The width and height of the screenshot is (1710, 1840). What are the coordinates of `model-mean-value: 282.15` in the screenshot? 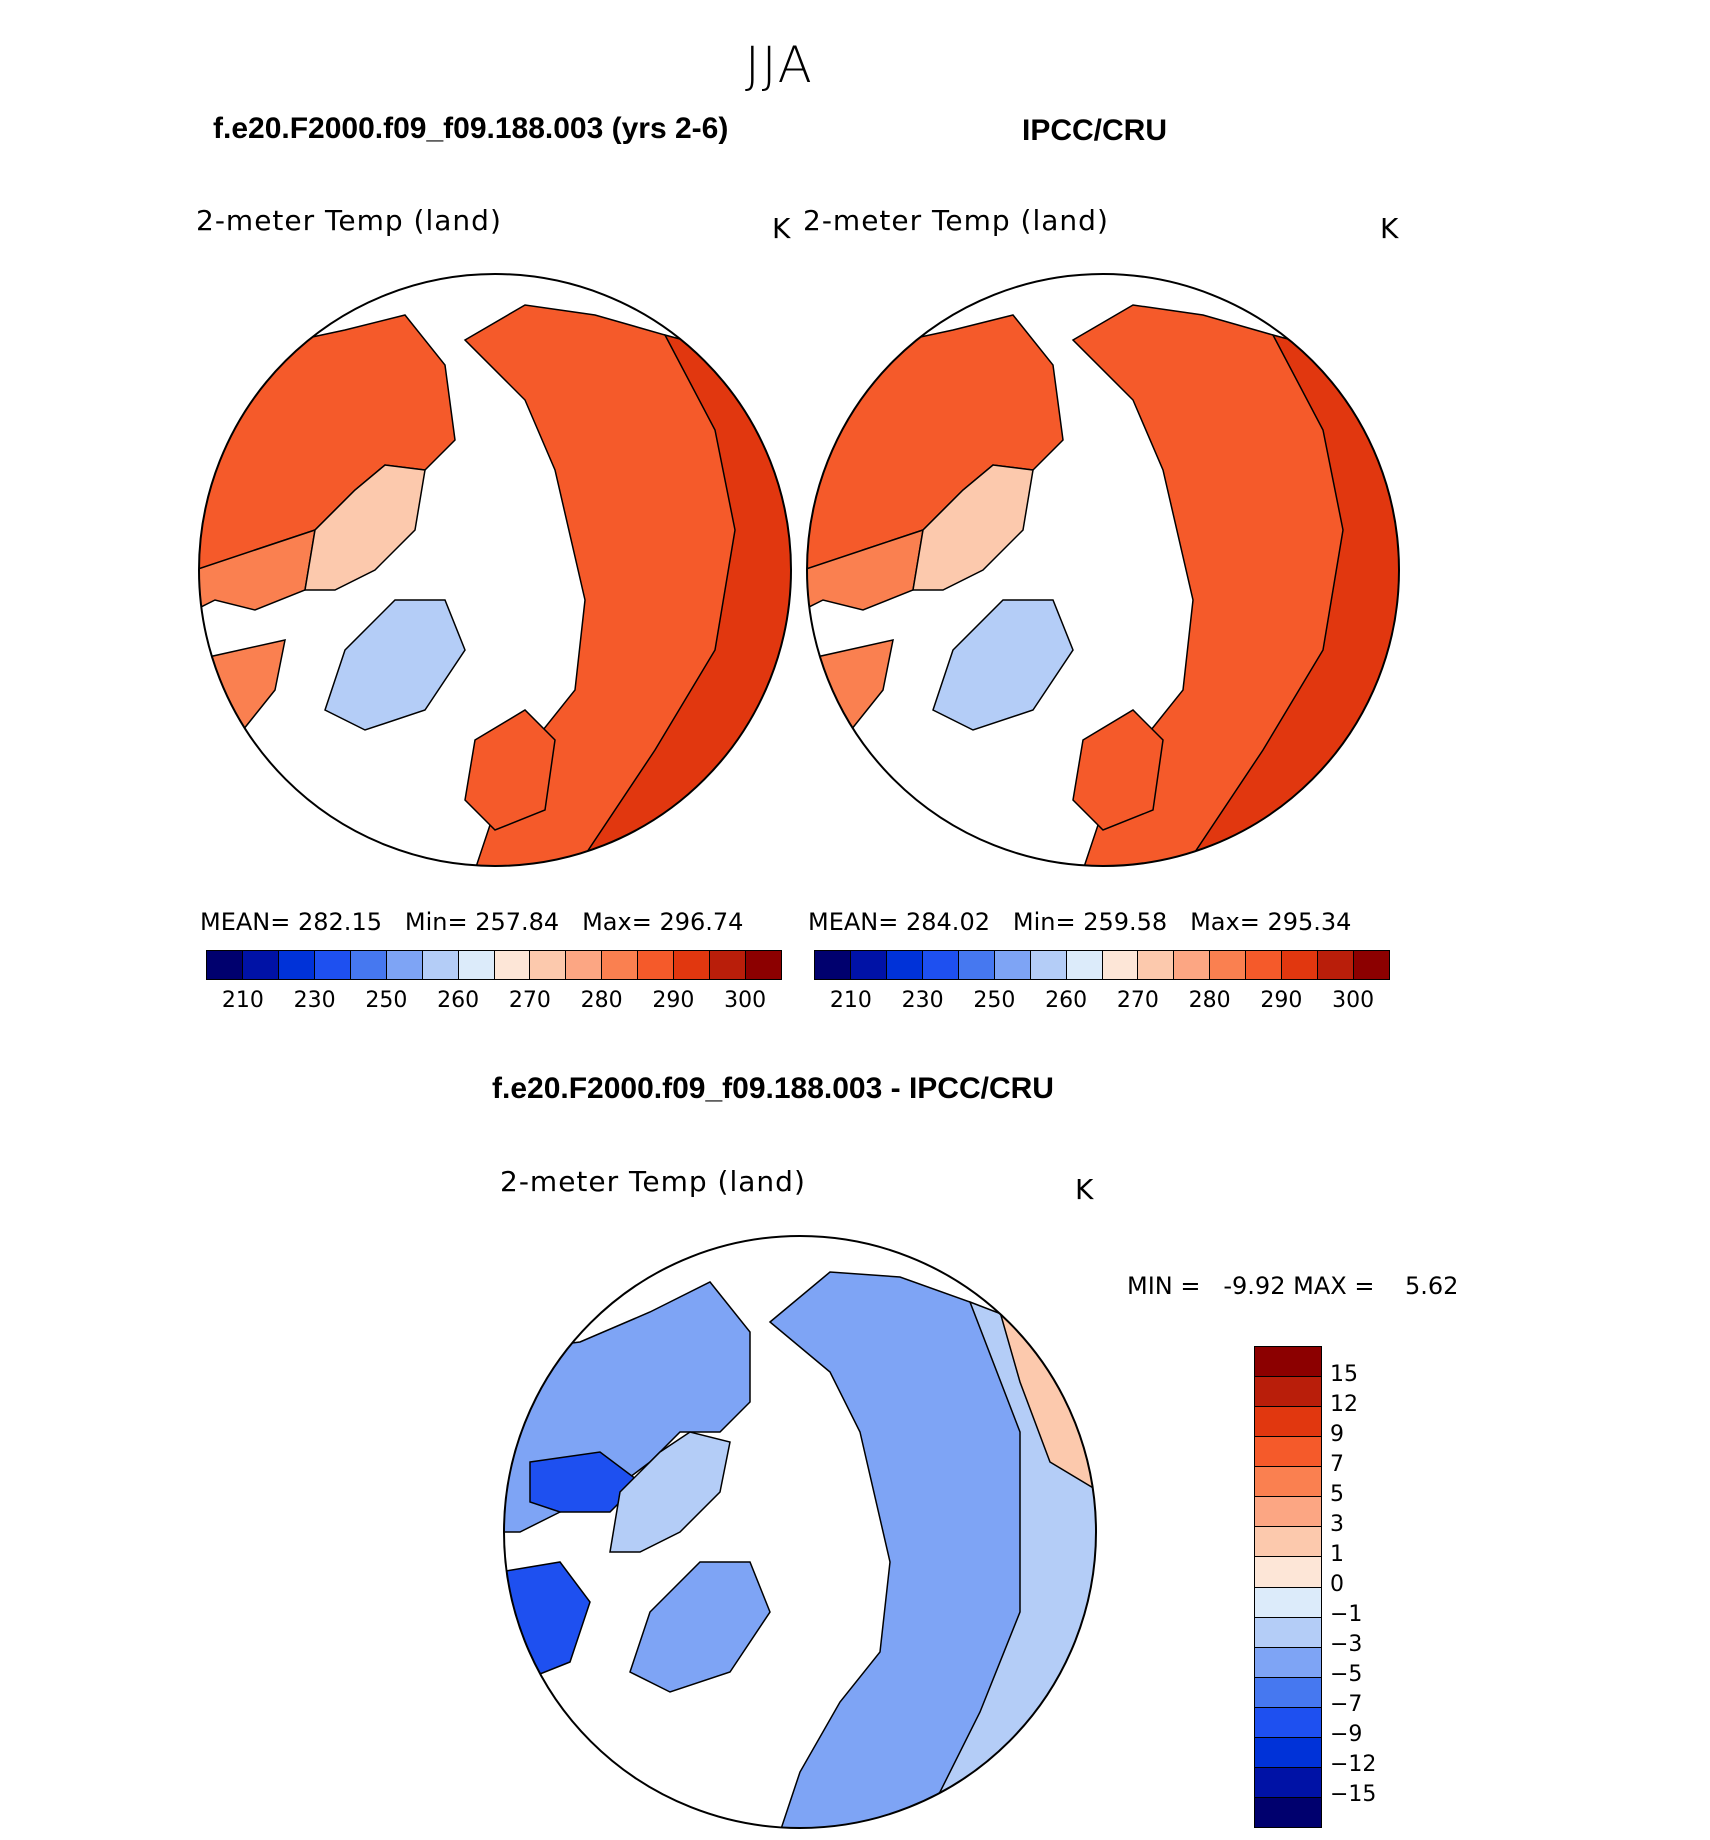 It's located at (340, 922).